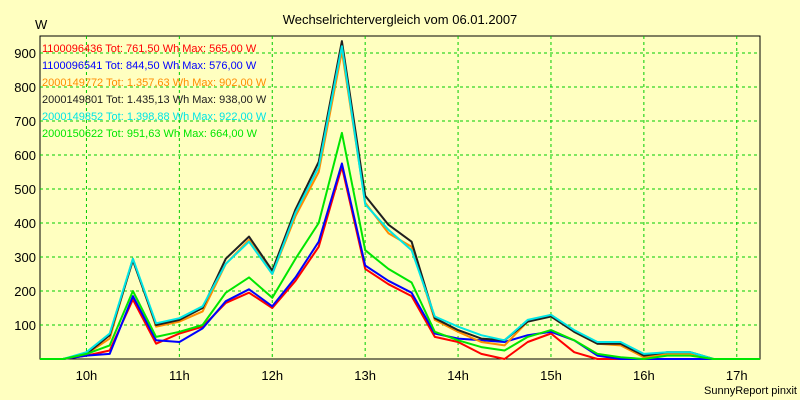  I want to click on y-tick-label: 300, so click(25, 257).